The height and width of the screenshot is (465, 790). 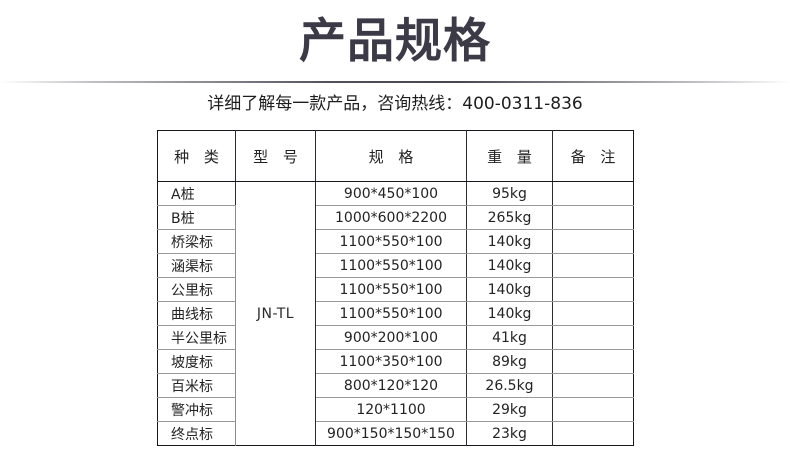 I want to click on table-row: 百米标 800*120*120 26.5kg, so click(x=395, y=385).